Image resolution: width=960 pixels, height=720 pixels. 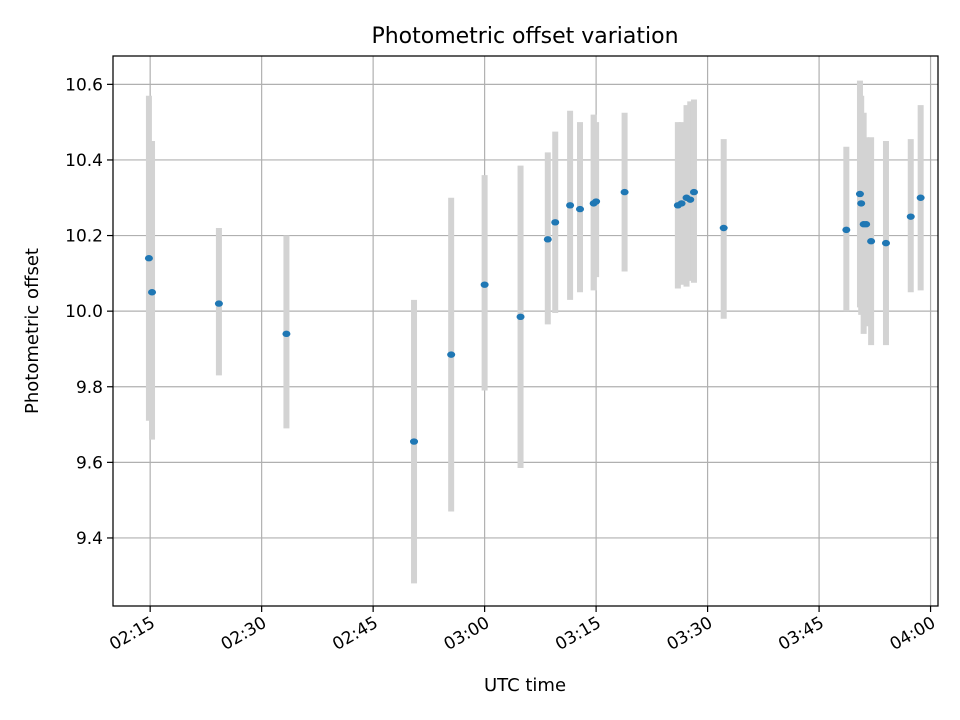 What do you see at coordinates (84, 161) in the screenshot?
I see `y-tick-label: 10.4` at bounding box center [84, 161].